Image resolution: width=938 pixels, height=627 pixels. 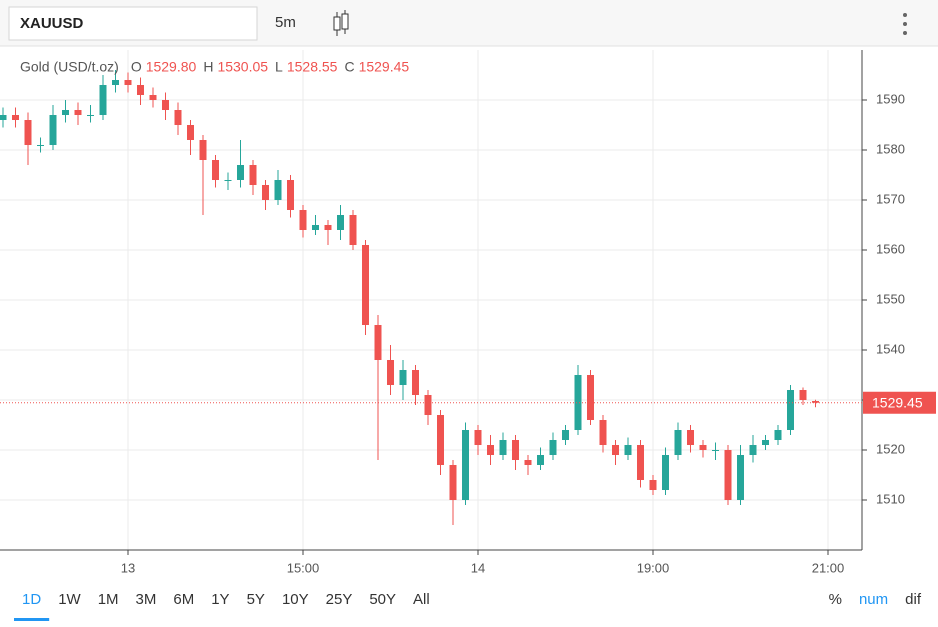 I want to click on range-button: 1W, so click(x=69, y=599).